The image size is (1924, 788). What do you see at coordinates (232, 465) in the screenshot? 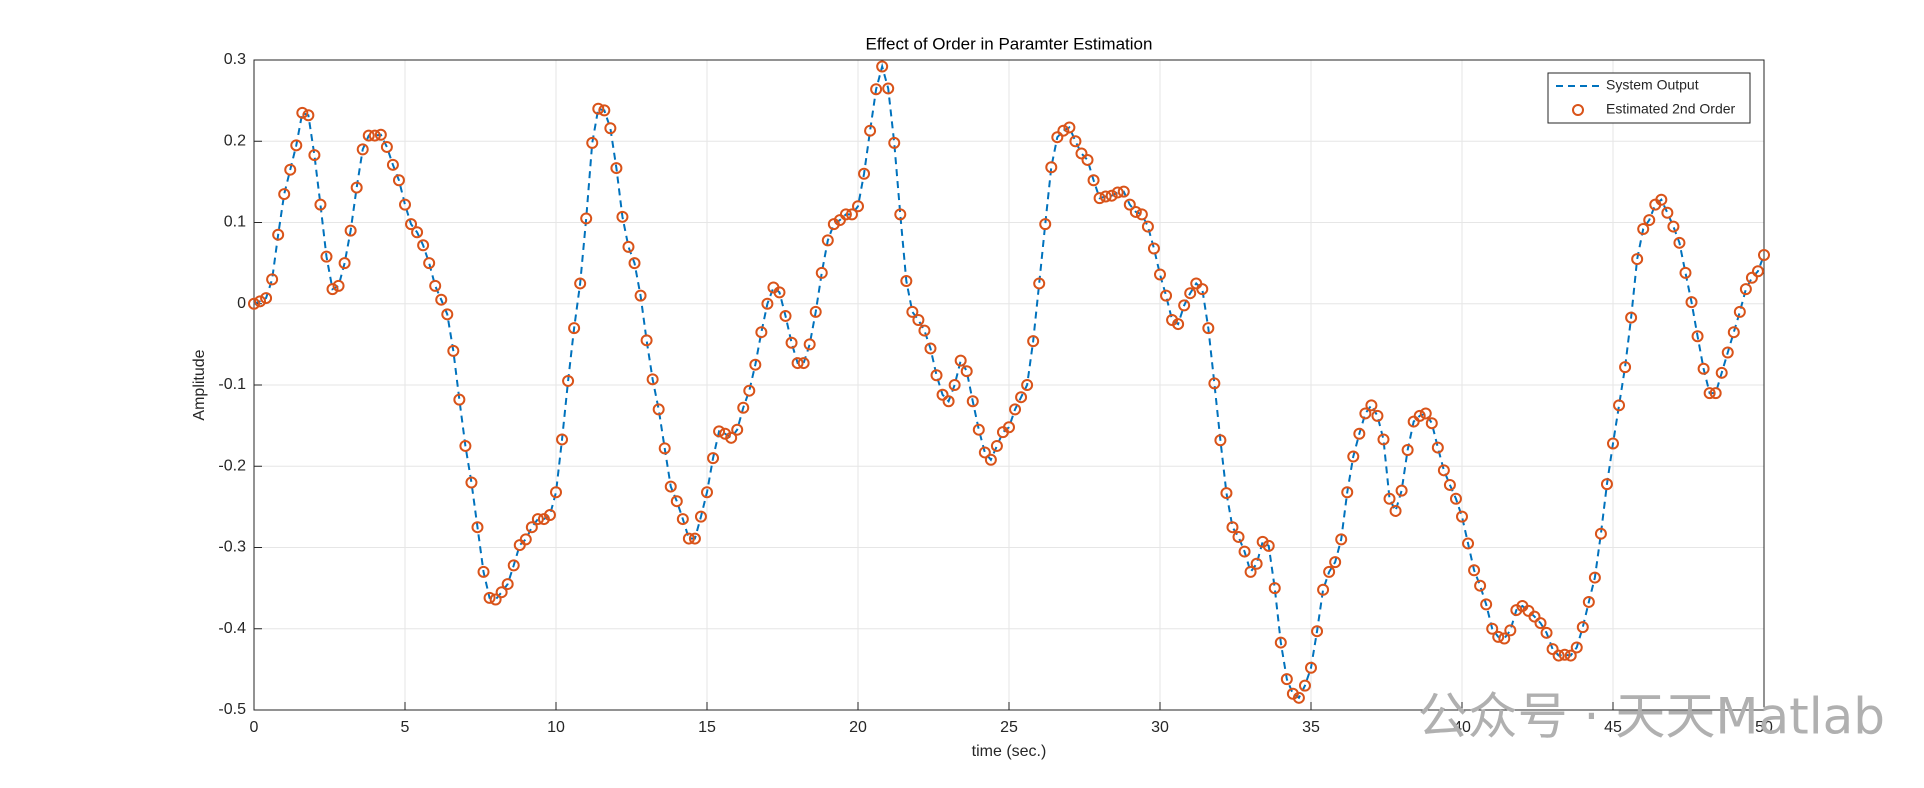
I see `y-tick-label: -0.2` at bounding box center [232, 465].